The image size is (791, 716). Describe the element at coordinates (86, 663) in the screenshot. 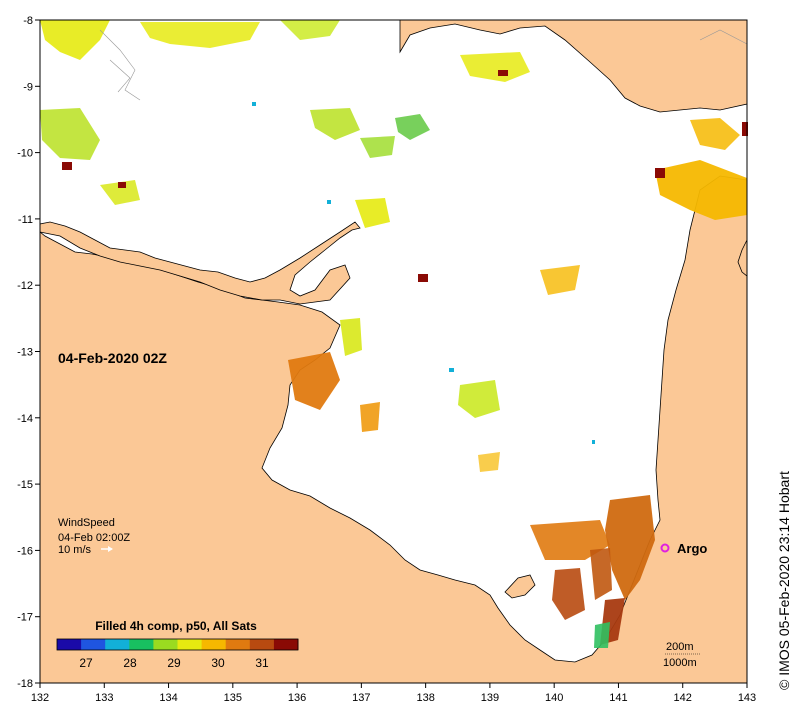

I see `colorbar-tick-label: 27` at that location.